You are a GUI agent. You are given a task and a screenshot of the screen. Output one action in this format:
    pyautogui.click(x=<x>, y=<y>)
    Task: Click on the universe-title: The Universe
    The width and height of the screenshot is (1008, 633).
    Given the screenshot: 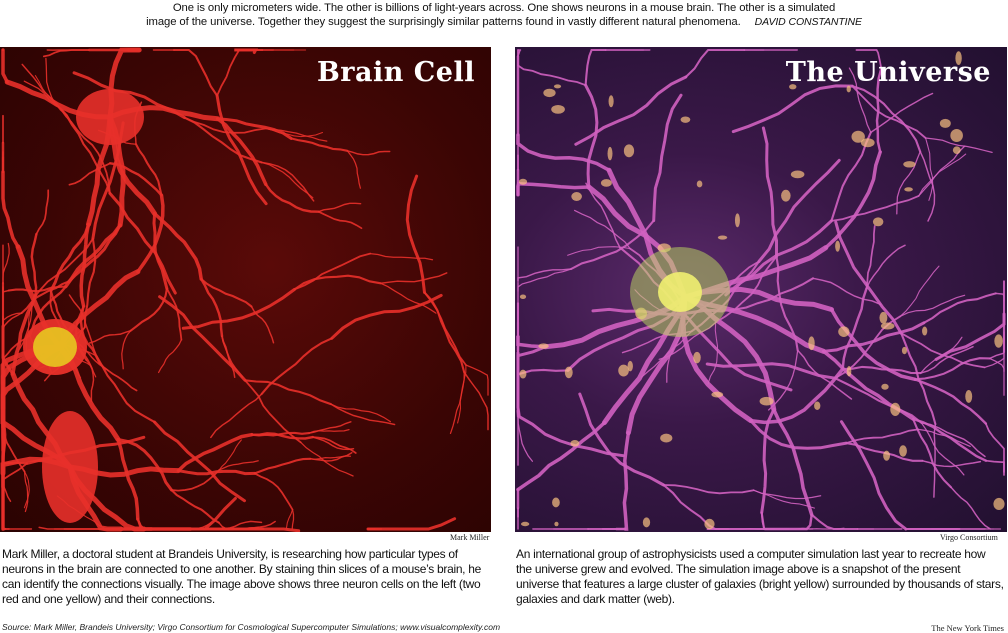 What is the action you would take?
    pyautogui.click(x=888, y=72)
    